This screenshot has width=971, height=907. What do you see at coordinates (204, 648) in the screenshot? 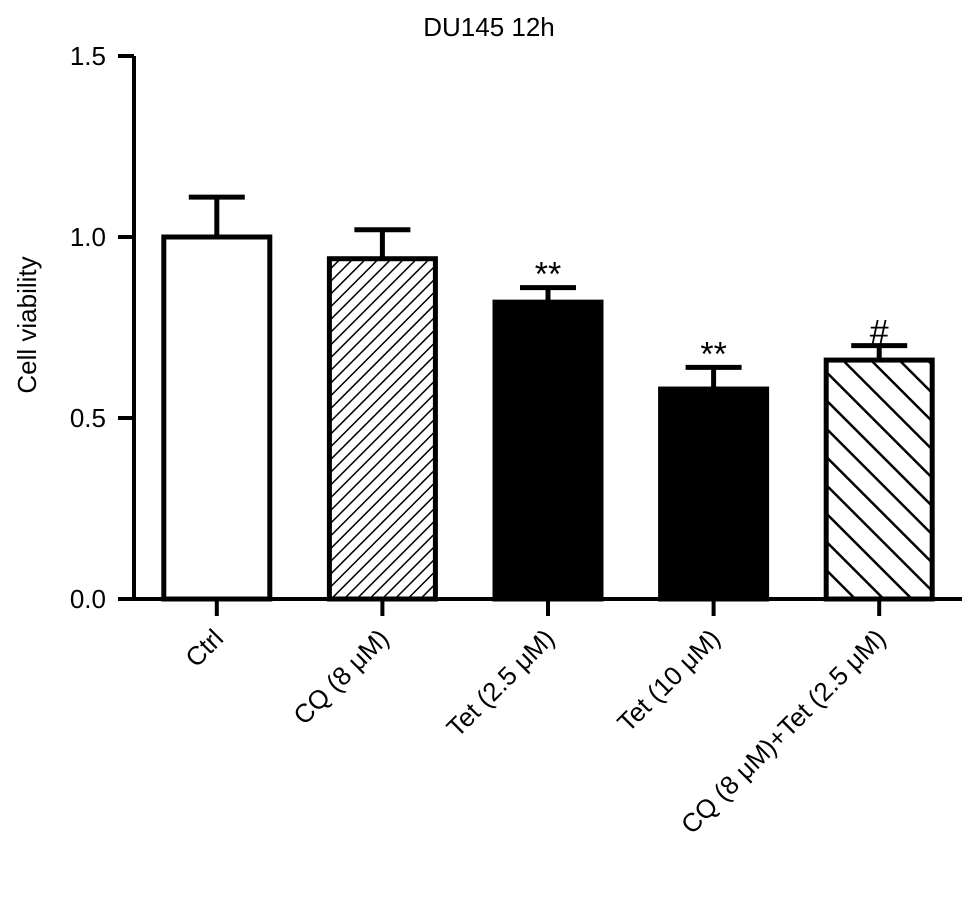
I see `x-tick-label: Ctrl` at bounding box center [204, 648].